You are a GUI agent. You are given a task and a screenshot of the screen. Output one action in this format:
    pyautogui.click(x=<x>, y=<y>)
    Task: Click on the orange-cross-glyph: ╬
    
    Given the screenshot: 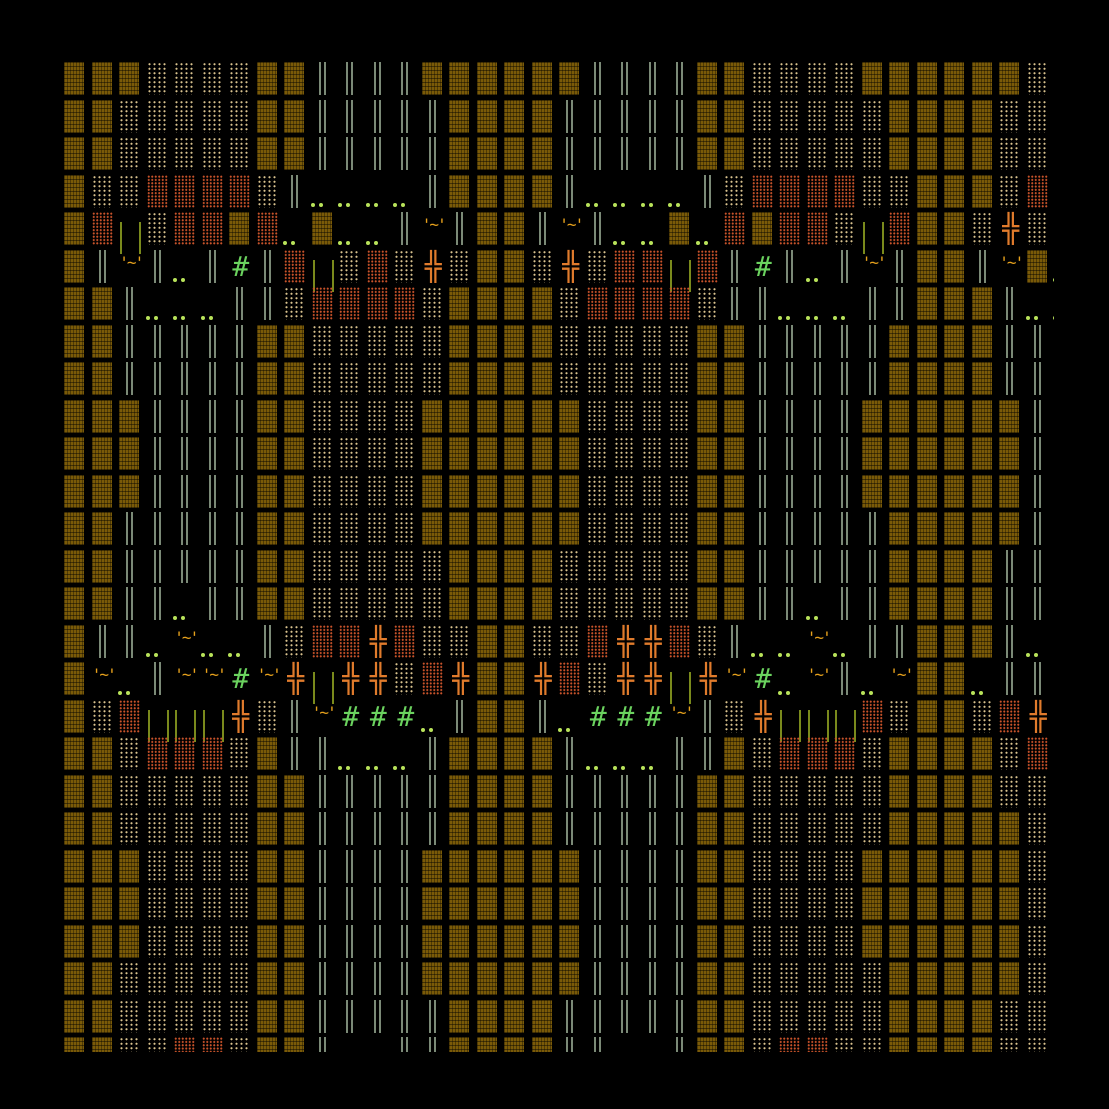 What is the action you would take?
    pyautogui.click(x=461, y=678)
    